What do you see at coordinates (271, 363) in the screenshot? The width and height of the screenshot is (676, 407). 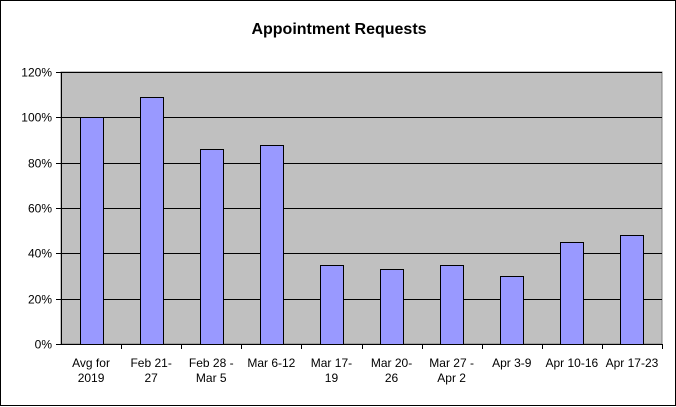 I see `x-tick-label: Mar 6-12` at bounding box center [271, 363].